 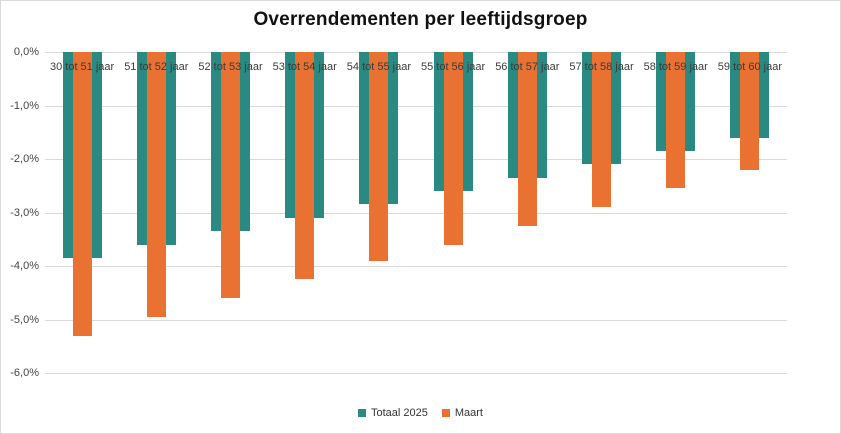 What do you see at coordinates (82, 67) in the screenshot?
I see `category-label: 30 tot 51 jaar` at bounding box center [82, 67].